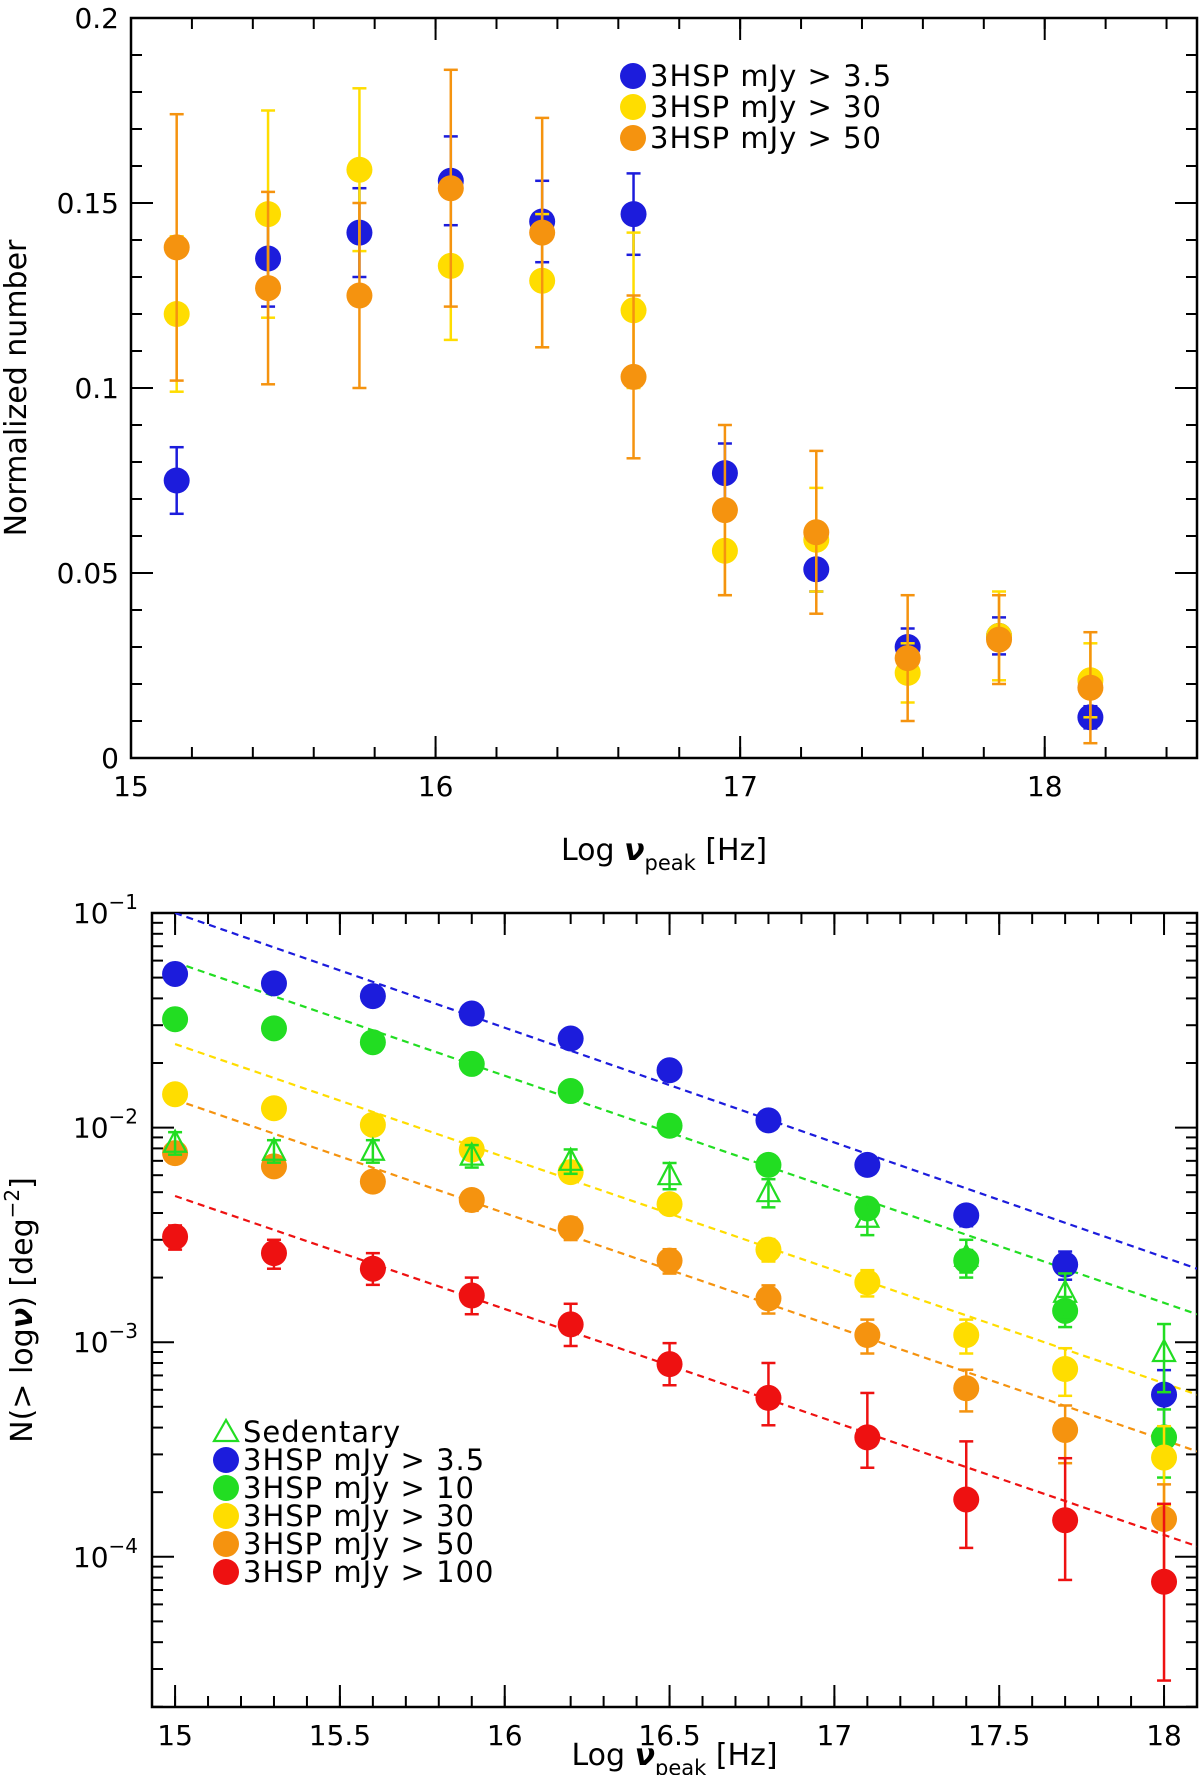 The image size is (1200, 1775). I want to click on y-axis-title: N(> logν) [deg−2], so click(20, 1310).